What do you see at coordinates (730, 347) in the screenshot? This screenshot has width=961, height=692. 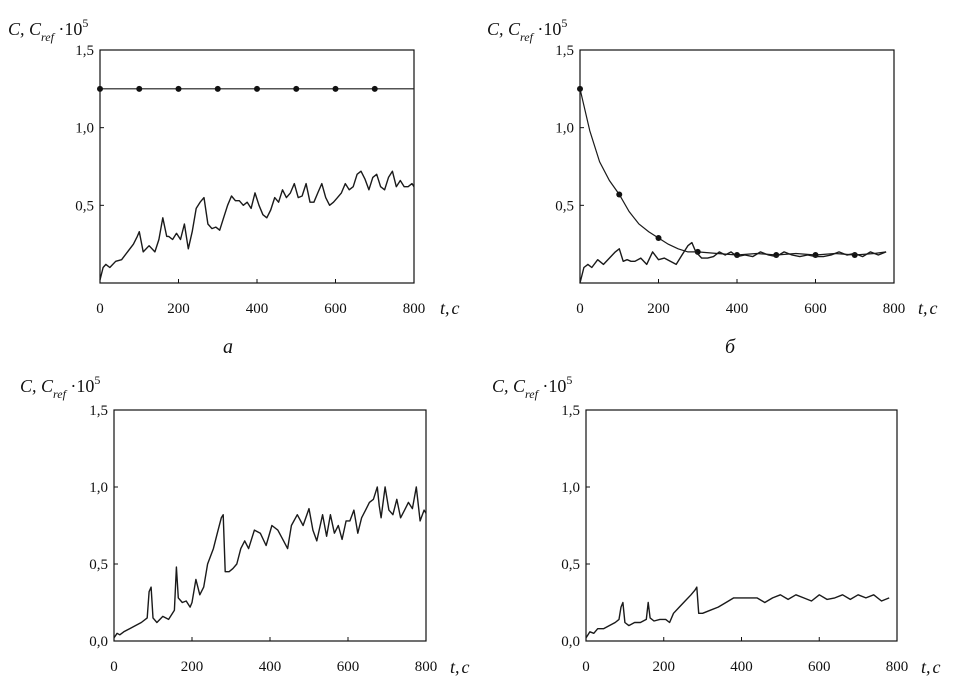 I see `panel-label: б` at bounding box center [730, 347].